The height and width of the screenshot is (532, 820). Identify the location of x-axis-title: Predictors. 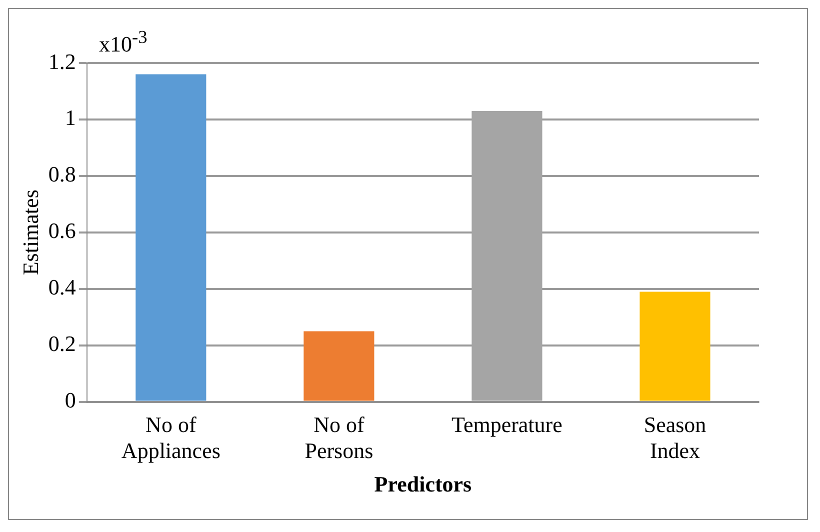
(423, 483).